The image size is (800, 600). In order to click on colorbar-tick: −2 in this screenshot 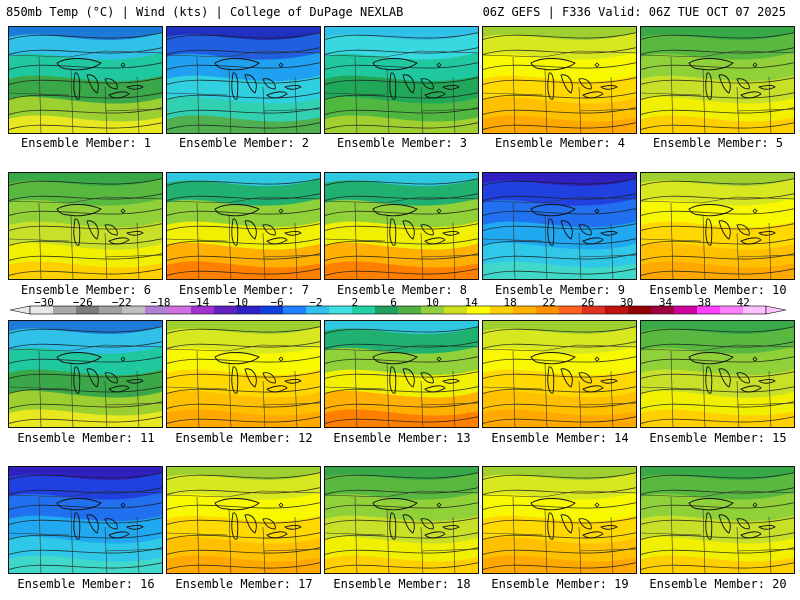, I will do `click(316, 302)`.